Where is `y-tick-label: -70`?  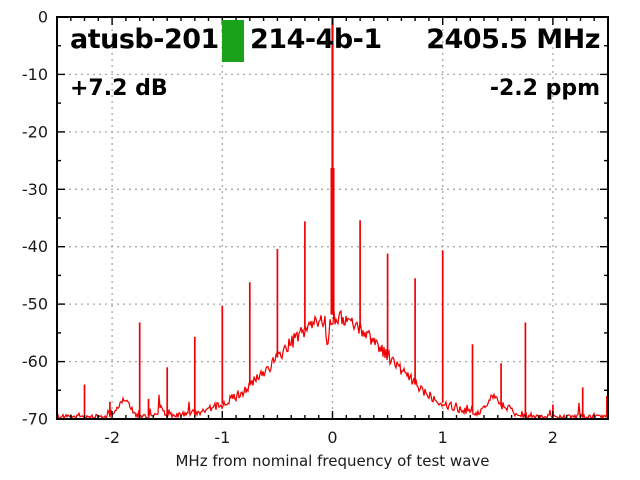 y-tick-label: -70 is located at coordinates (35, 419).